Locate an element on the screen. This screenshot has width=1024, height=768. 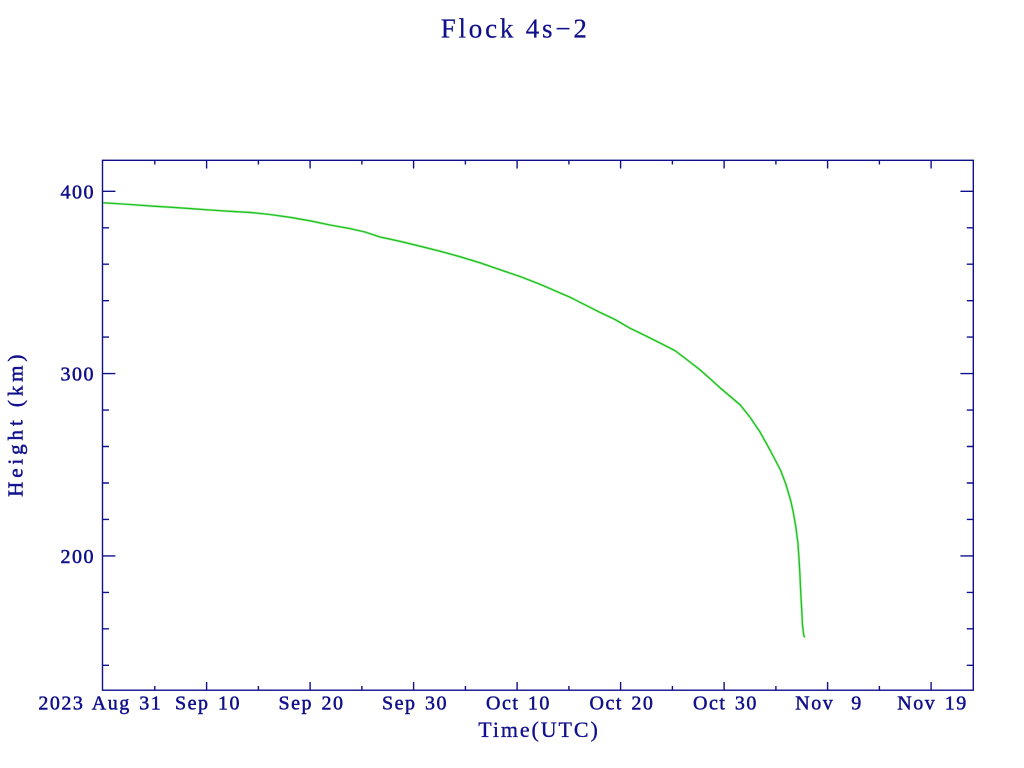
svg-text: Sep 10 is located at coordinates (208, 704).